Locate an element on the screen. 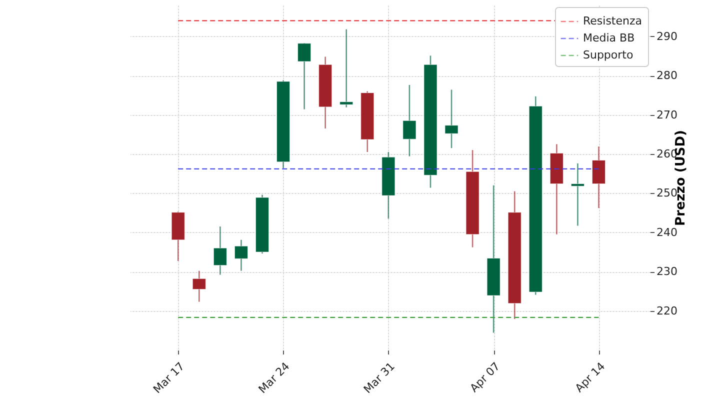 The width and height of the screenshot is (720, 405). y-tick-label: 230 is located at coordinates (667, 271).